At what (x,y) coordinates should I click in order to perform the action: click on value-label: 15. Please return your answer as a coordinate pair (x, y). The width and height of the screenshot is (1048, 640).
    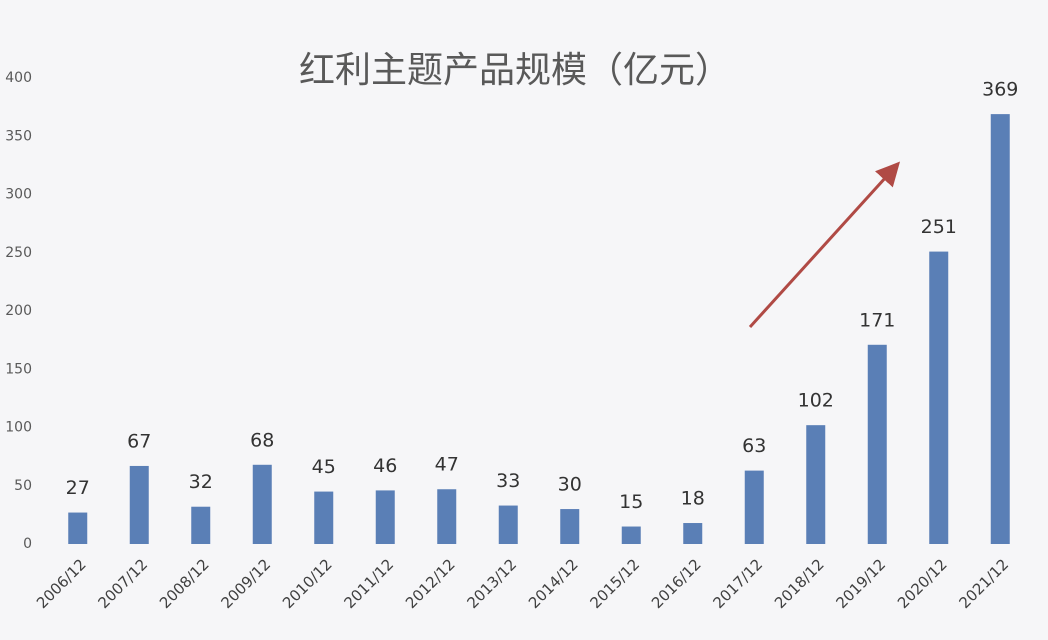
    Looking at the image, I should click on (631, 502).